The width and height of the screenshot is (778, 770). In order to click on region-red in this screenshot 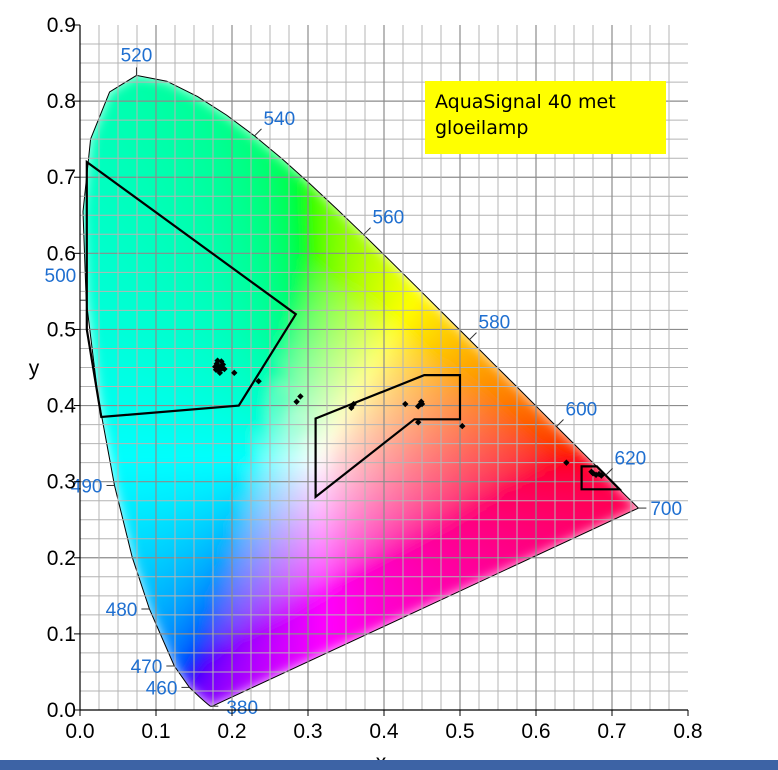, I will do `click(601, 478)`.